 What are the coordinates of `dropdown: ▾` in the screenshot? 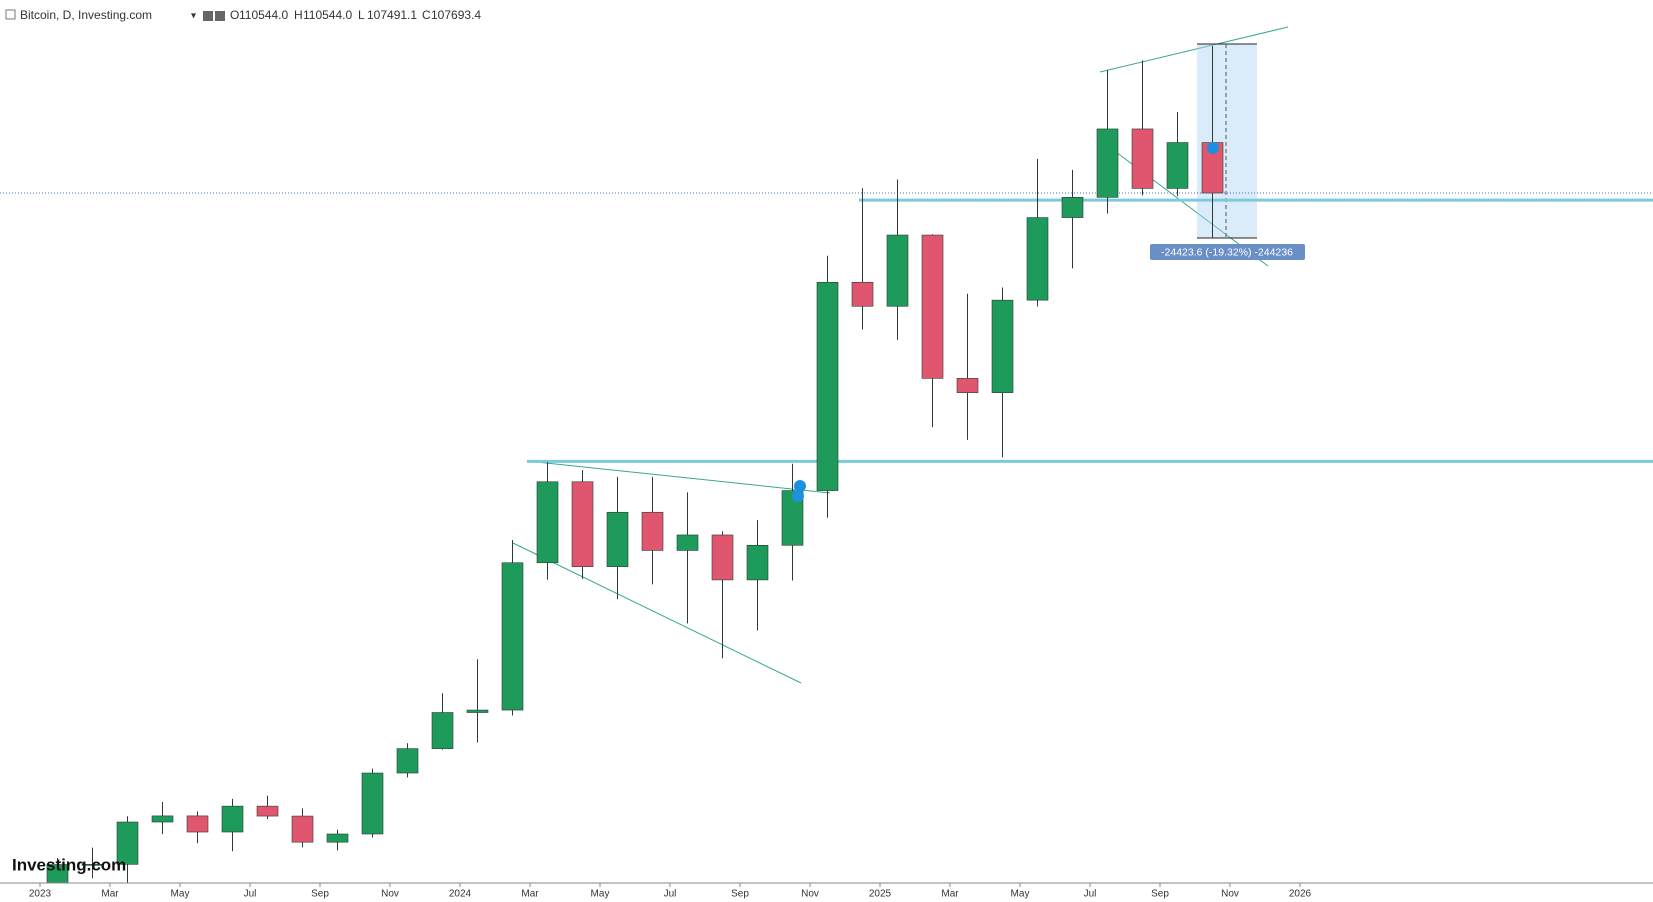 It's located at (193, 16).